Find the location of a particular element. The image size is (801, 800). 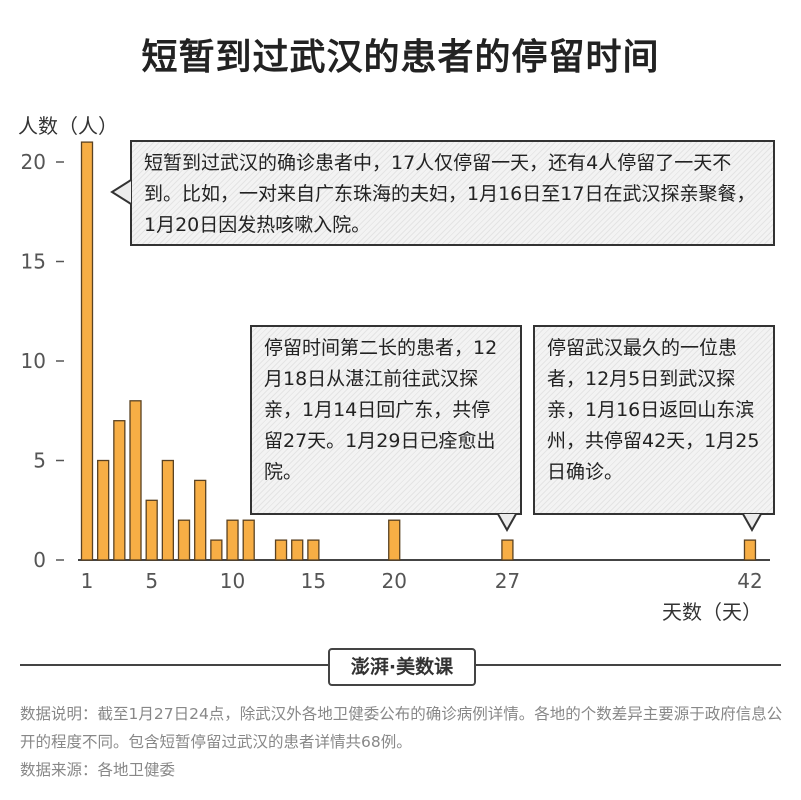

y-tick-label: 5 is located at coordinates (39, 461).